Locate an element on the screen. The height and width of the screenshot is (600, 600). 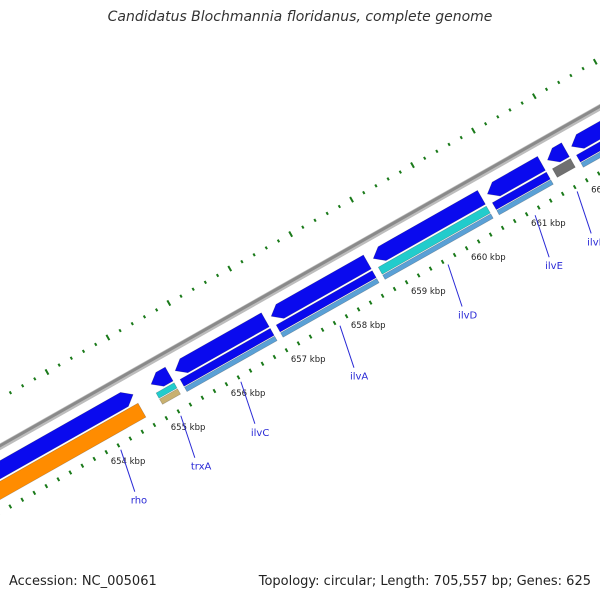
gene-bar-ilvC is located at coordinates (222, 343).